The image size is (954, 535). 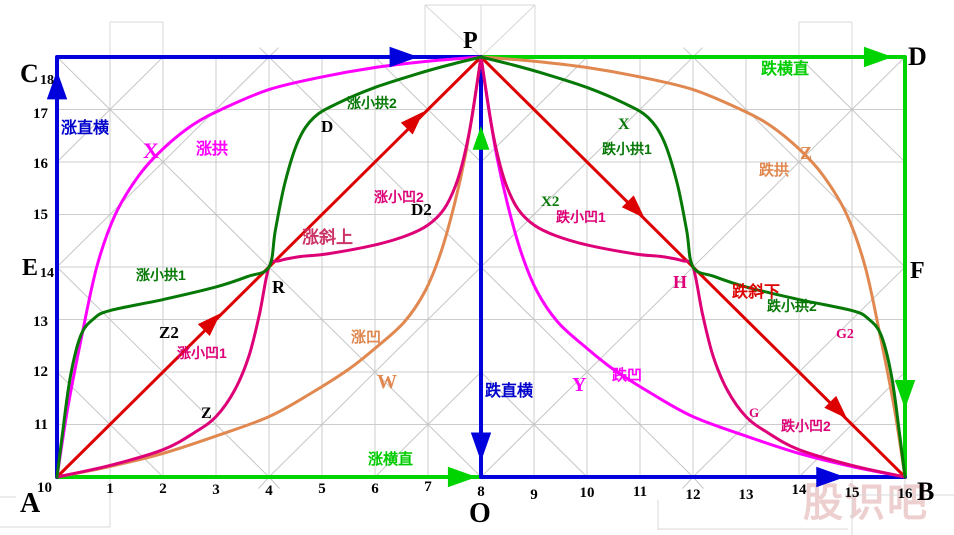 I want to click on label-point-G: G, so click(x=754, y=412).